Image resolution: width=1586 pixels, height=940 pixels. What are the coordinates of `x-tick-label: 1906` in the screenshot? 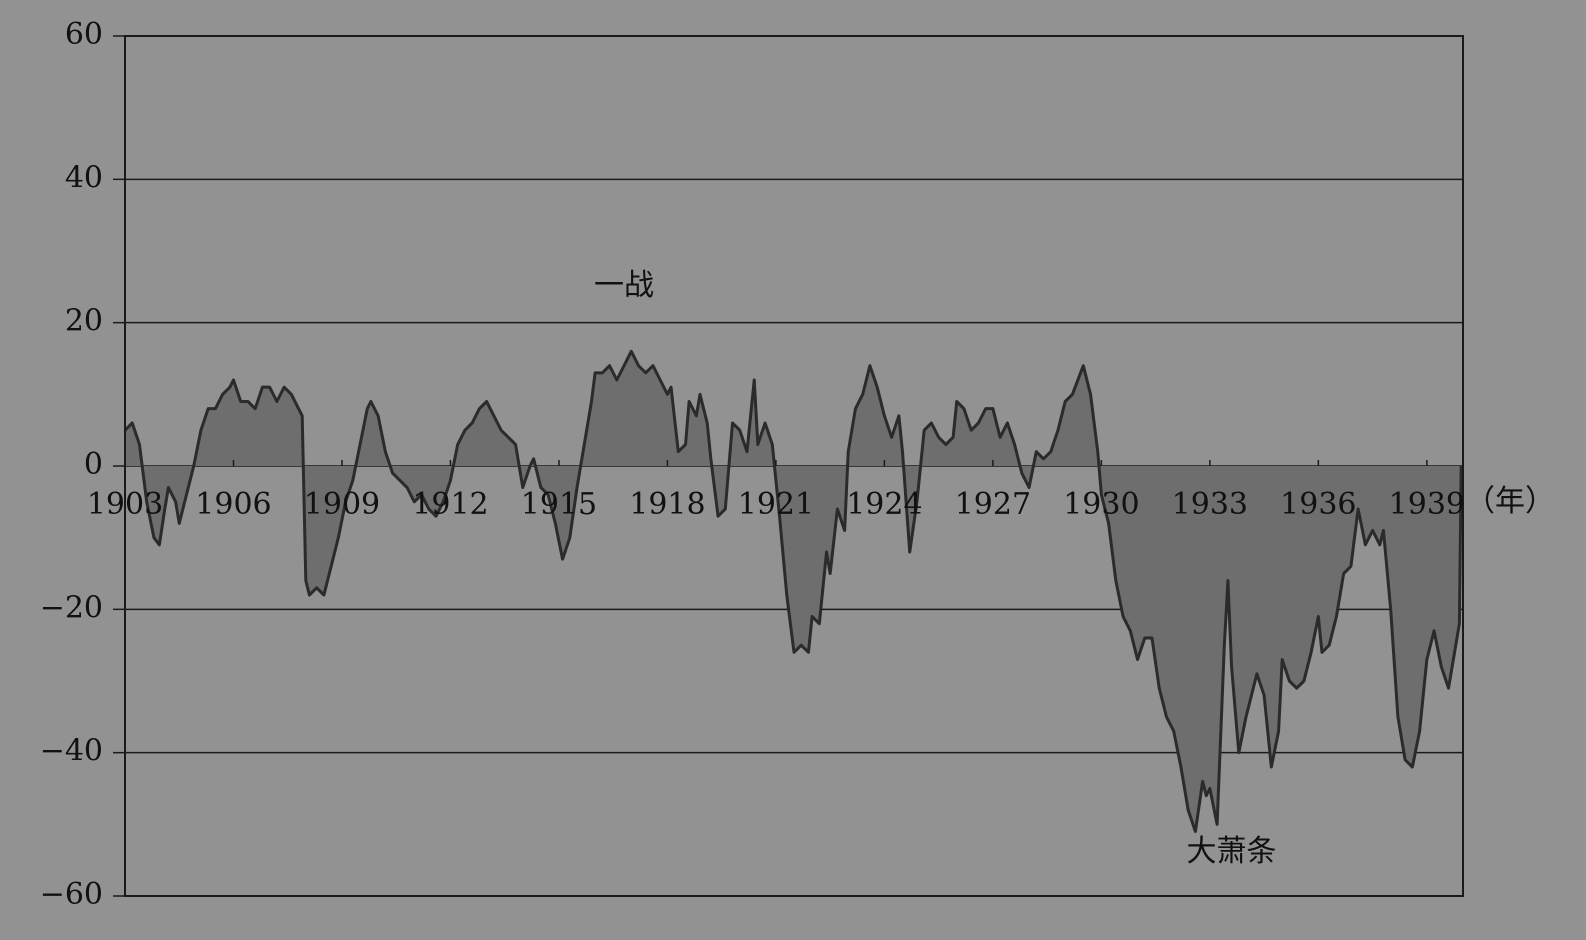 It's located at (233, 504).